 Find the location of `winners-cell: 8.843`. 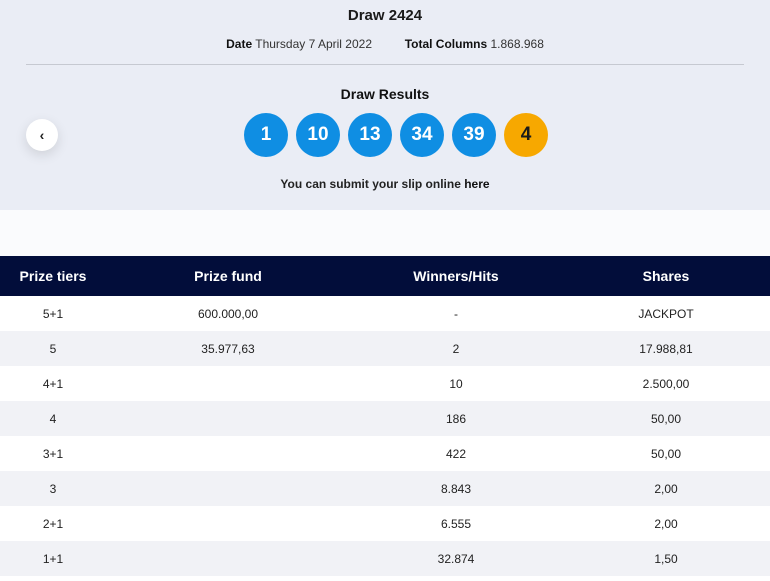

winners-cell: 8.843 is located at coordinates (456, 488).